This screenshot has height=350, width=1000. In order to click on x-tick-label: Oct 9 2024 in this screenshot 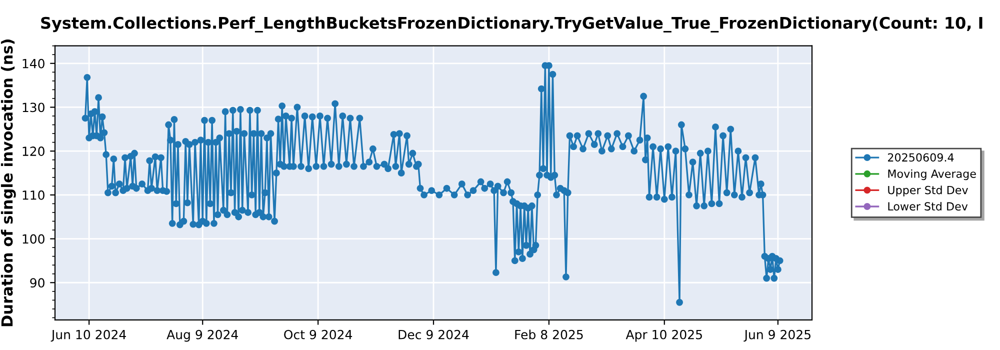, I will do `click(318, 335)`.